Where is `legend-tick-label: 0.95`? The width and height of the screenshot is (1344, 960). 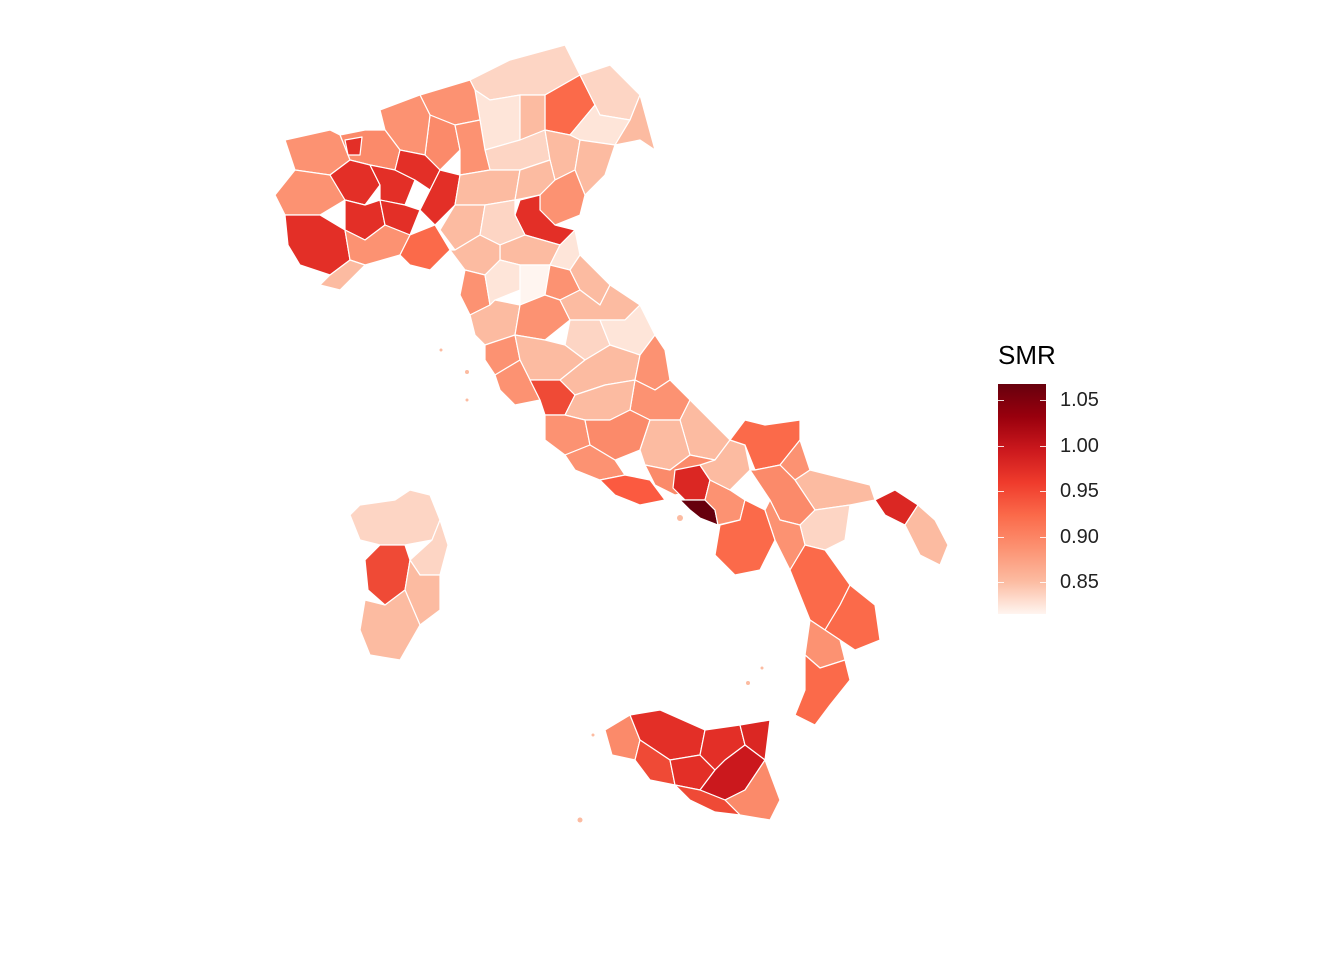
legend-tick-label: 0.95 is located at coordinates (1079, 491).